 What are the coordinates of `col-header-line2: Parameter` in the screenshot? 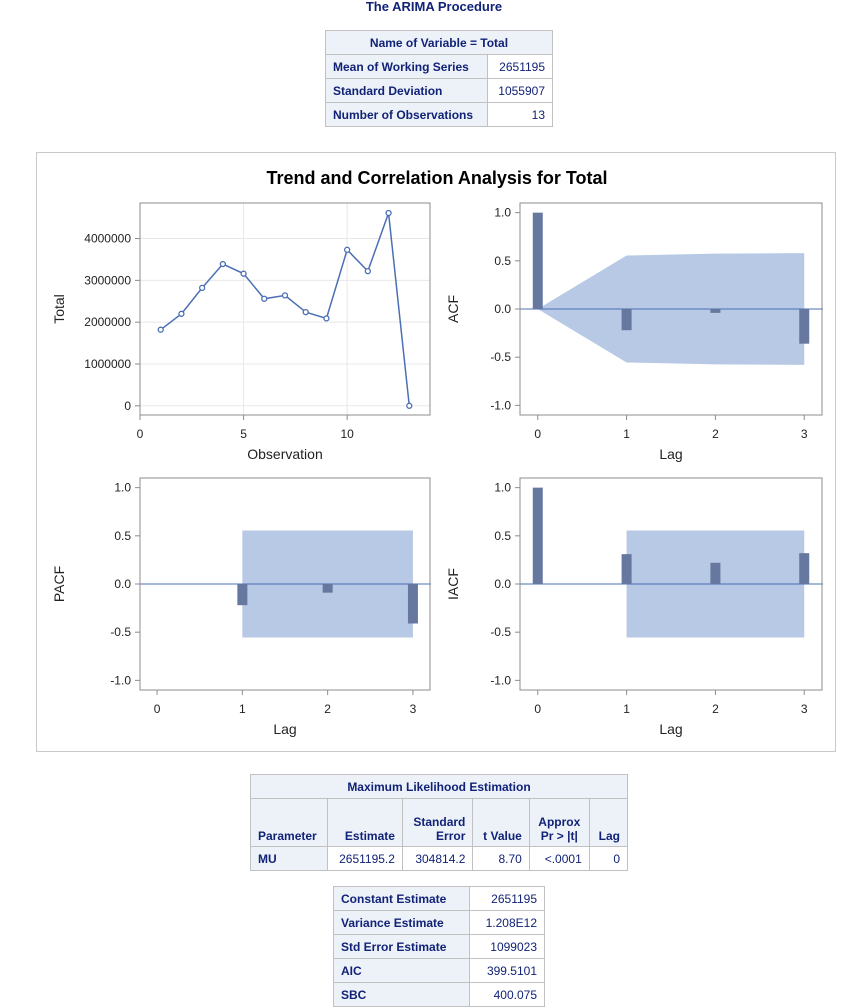 It's located at (287, 836).